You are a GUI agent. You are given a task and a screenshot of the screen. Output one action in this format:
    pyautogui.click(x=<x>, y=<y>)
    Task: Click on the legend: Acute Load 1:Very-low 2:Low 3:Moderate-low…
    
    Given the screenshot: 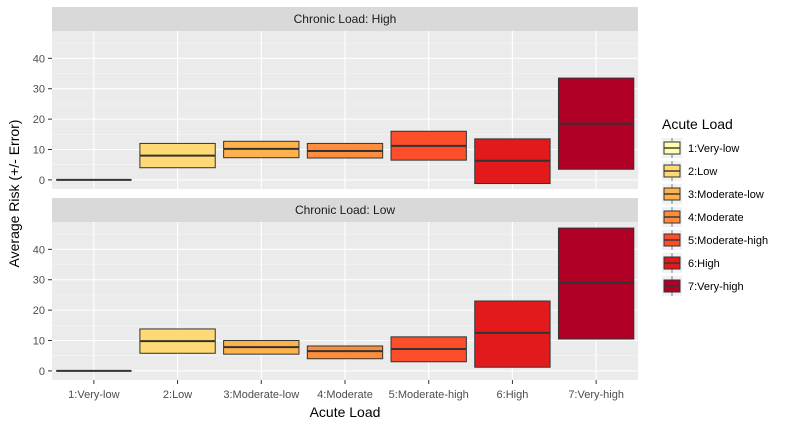 What is the action you would take?
    pyautogui.click(x=715, y=206)
    